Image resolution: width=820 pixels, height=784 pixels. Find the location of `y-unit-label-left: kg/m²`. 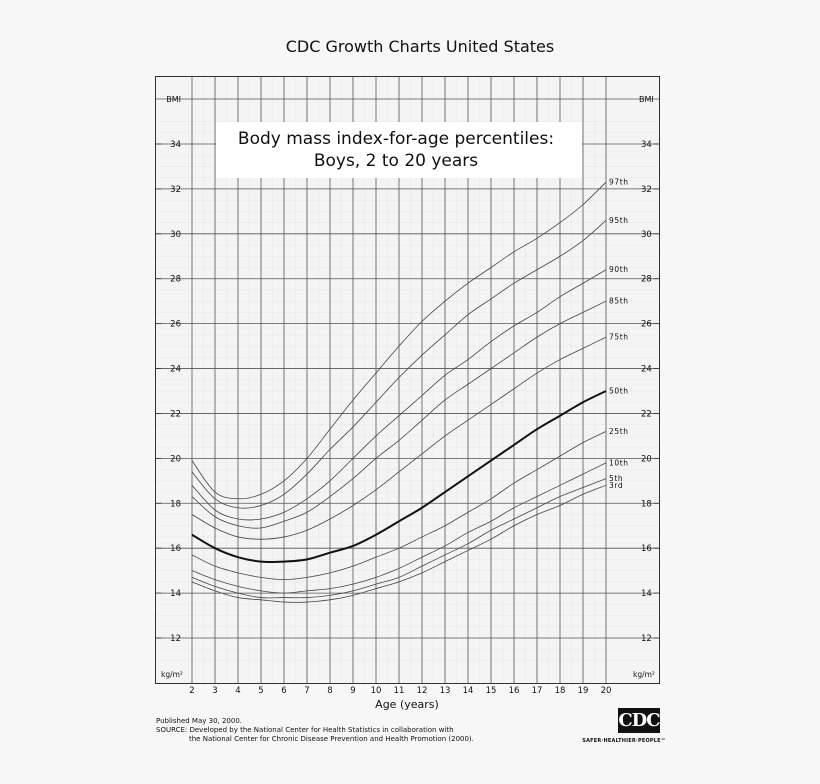

y-unit-label-left: kg/m² is located at coordinates (172, 674).